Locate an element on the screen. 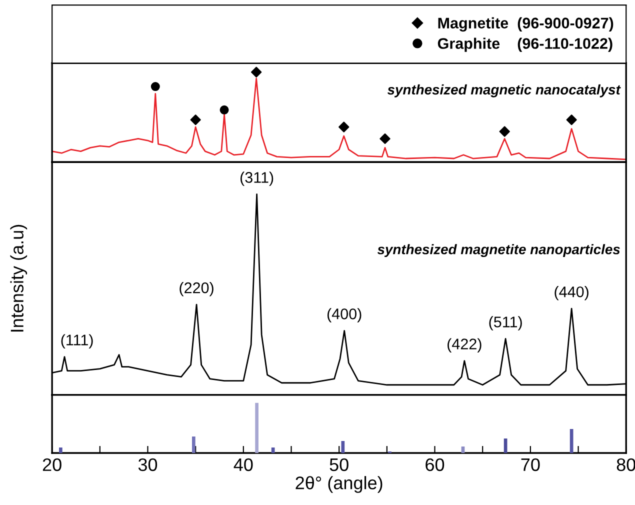  x-tick-label: 60 is located at coordinates (435, 465).